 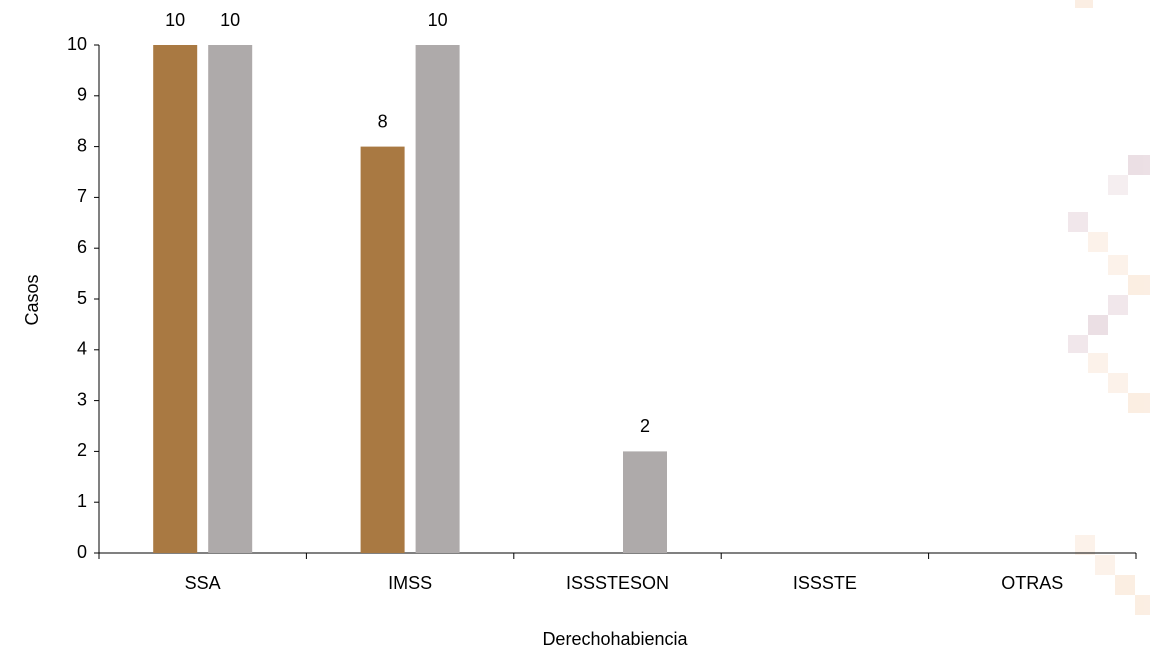 I want to click on y-tick-label: 10, so click(x=77, y=44).